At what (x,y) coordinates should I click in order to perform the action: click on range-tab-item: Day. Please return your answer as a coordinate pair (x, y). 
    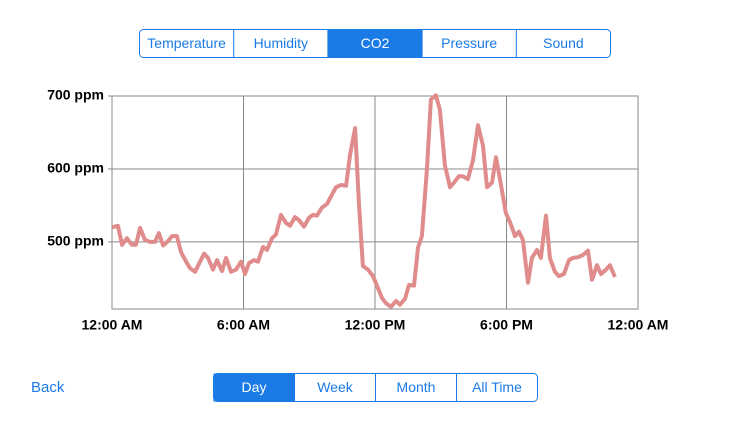
    Looking at the image, I should click on (254, 387).